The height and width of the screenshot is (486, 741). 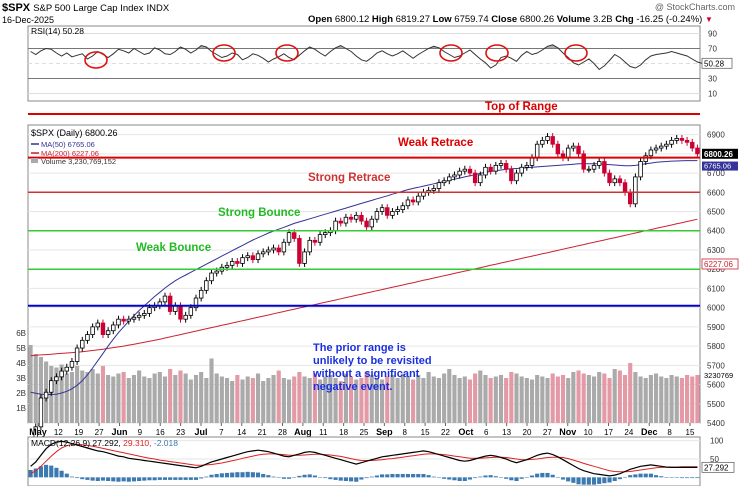 What do you see at coordinates (624, 19) in the screenshot?
I see `chg-label: Chg` at bounding box center [624, 19].